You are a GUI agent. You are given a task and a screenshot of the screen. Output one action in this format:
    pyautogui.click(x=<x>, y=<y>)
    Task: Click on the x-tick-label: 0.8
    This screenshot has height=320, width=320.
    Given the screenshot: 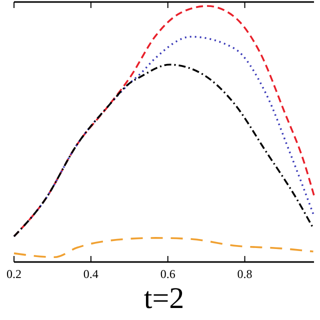 What is the action you would take?
    pyautogui.click(x=244, y=274)
    